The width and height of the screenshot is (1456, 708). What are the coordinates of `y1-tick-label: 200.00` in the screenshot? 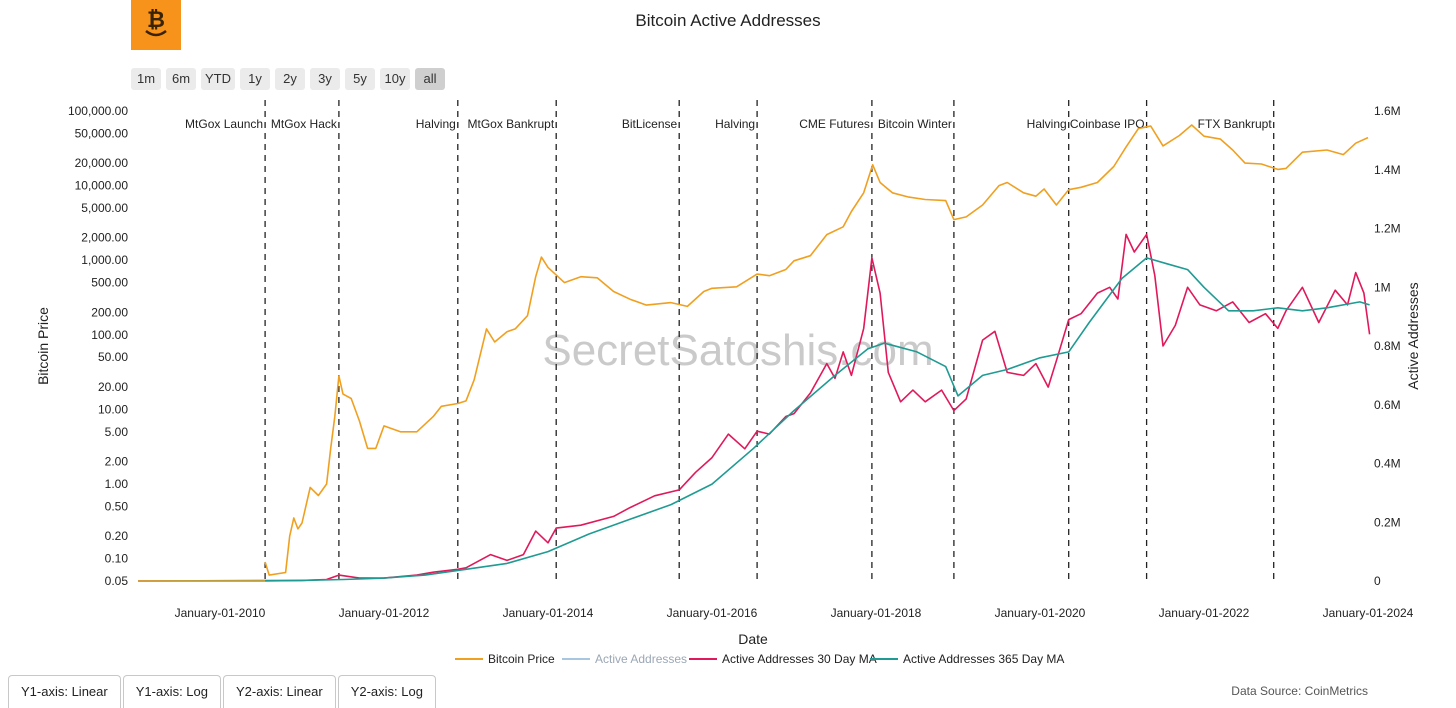 It's located at (109, 312).